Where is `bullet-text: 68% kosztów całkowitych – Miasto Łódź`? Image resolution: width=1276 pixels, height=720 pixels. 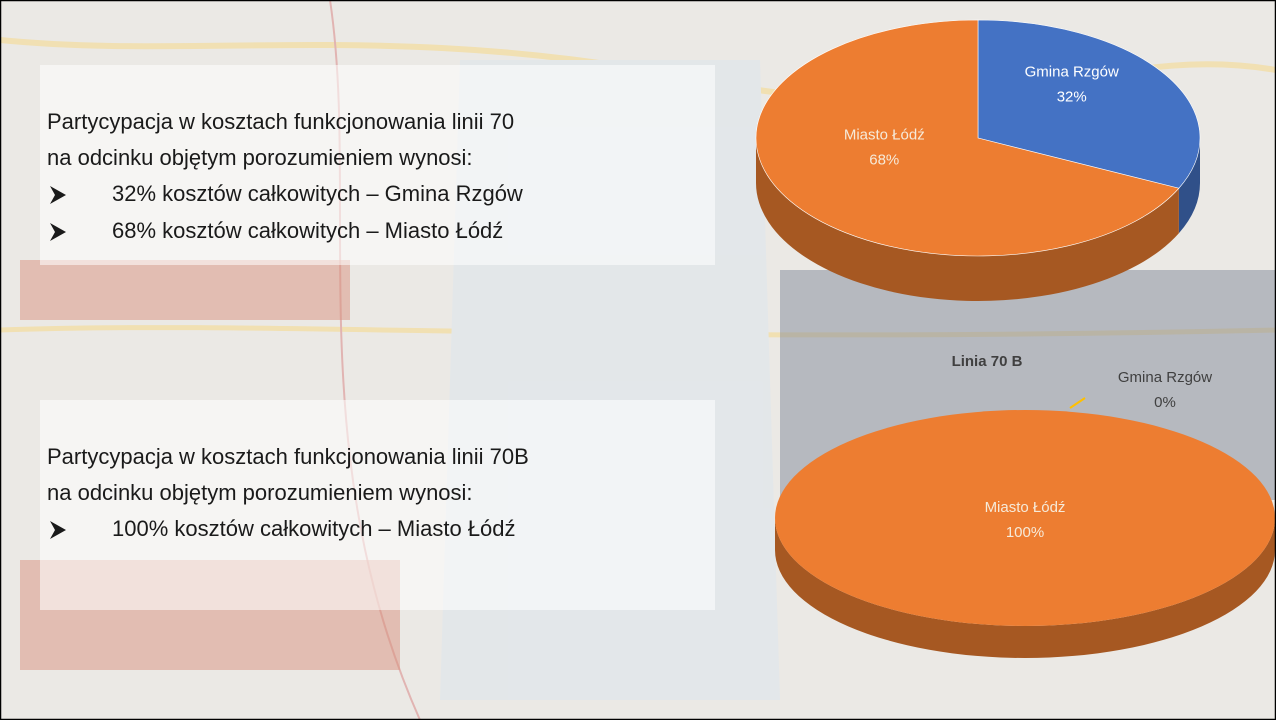
bullet-text: 68% kosztów całkowitych – Miasto Łódź is located at coordinates (307, 230).